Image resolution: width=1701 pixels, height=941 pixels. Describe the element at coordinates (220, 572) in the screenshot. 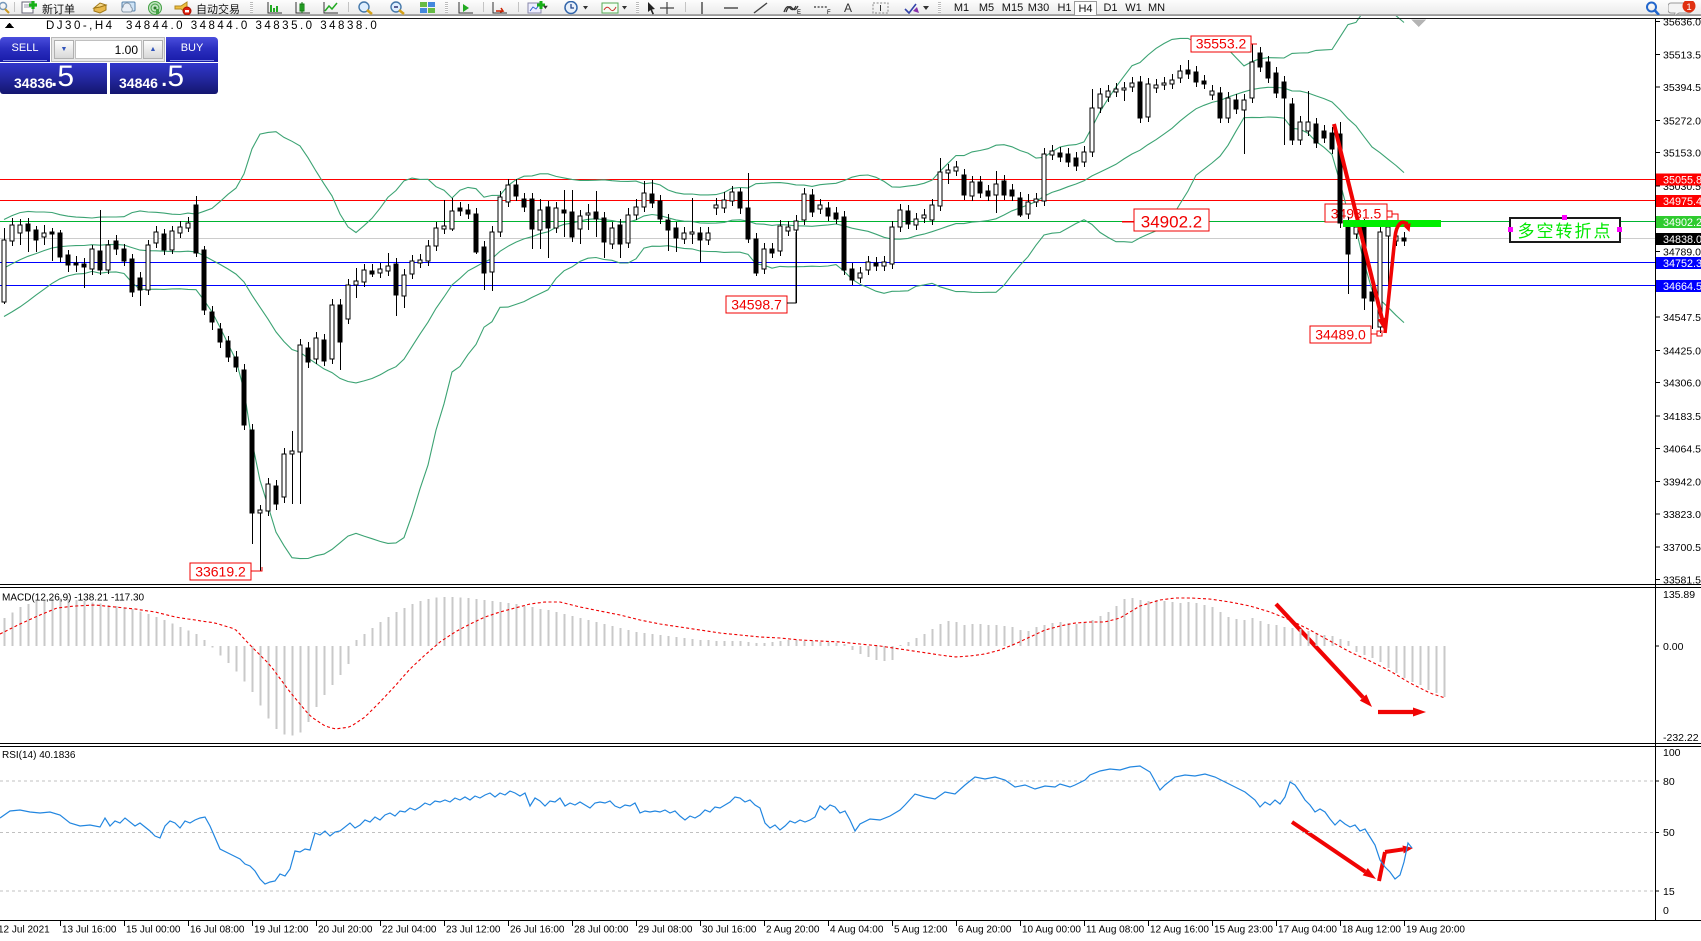

I see `svg-text: 33619.2` at that location.